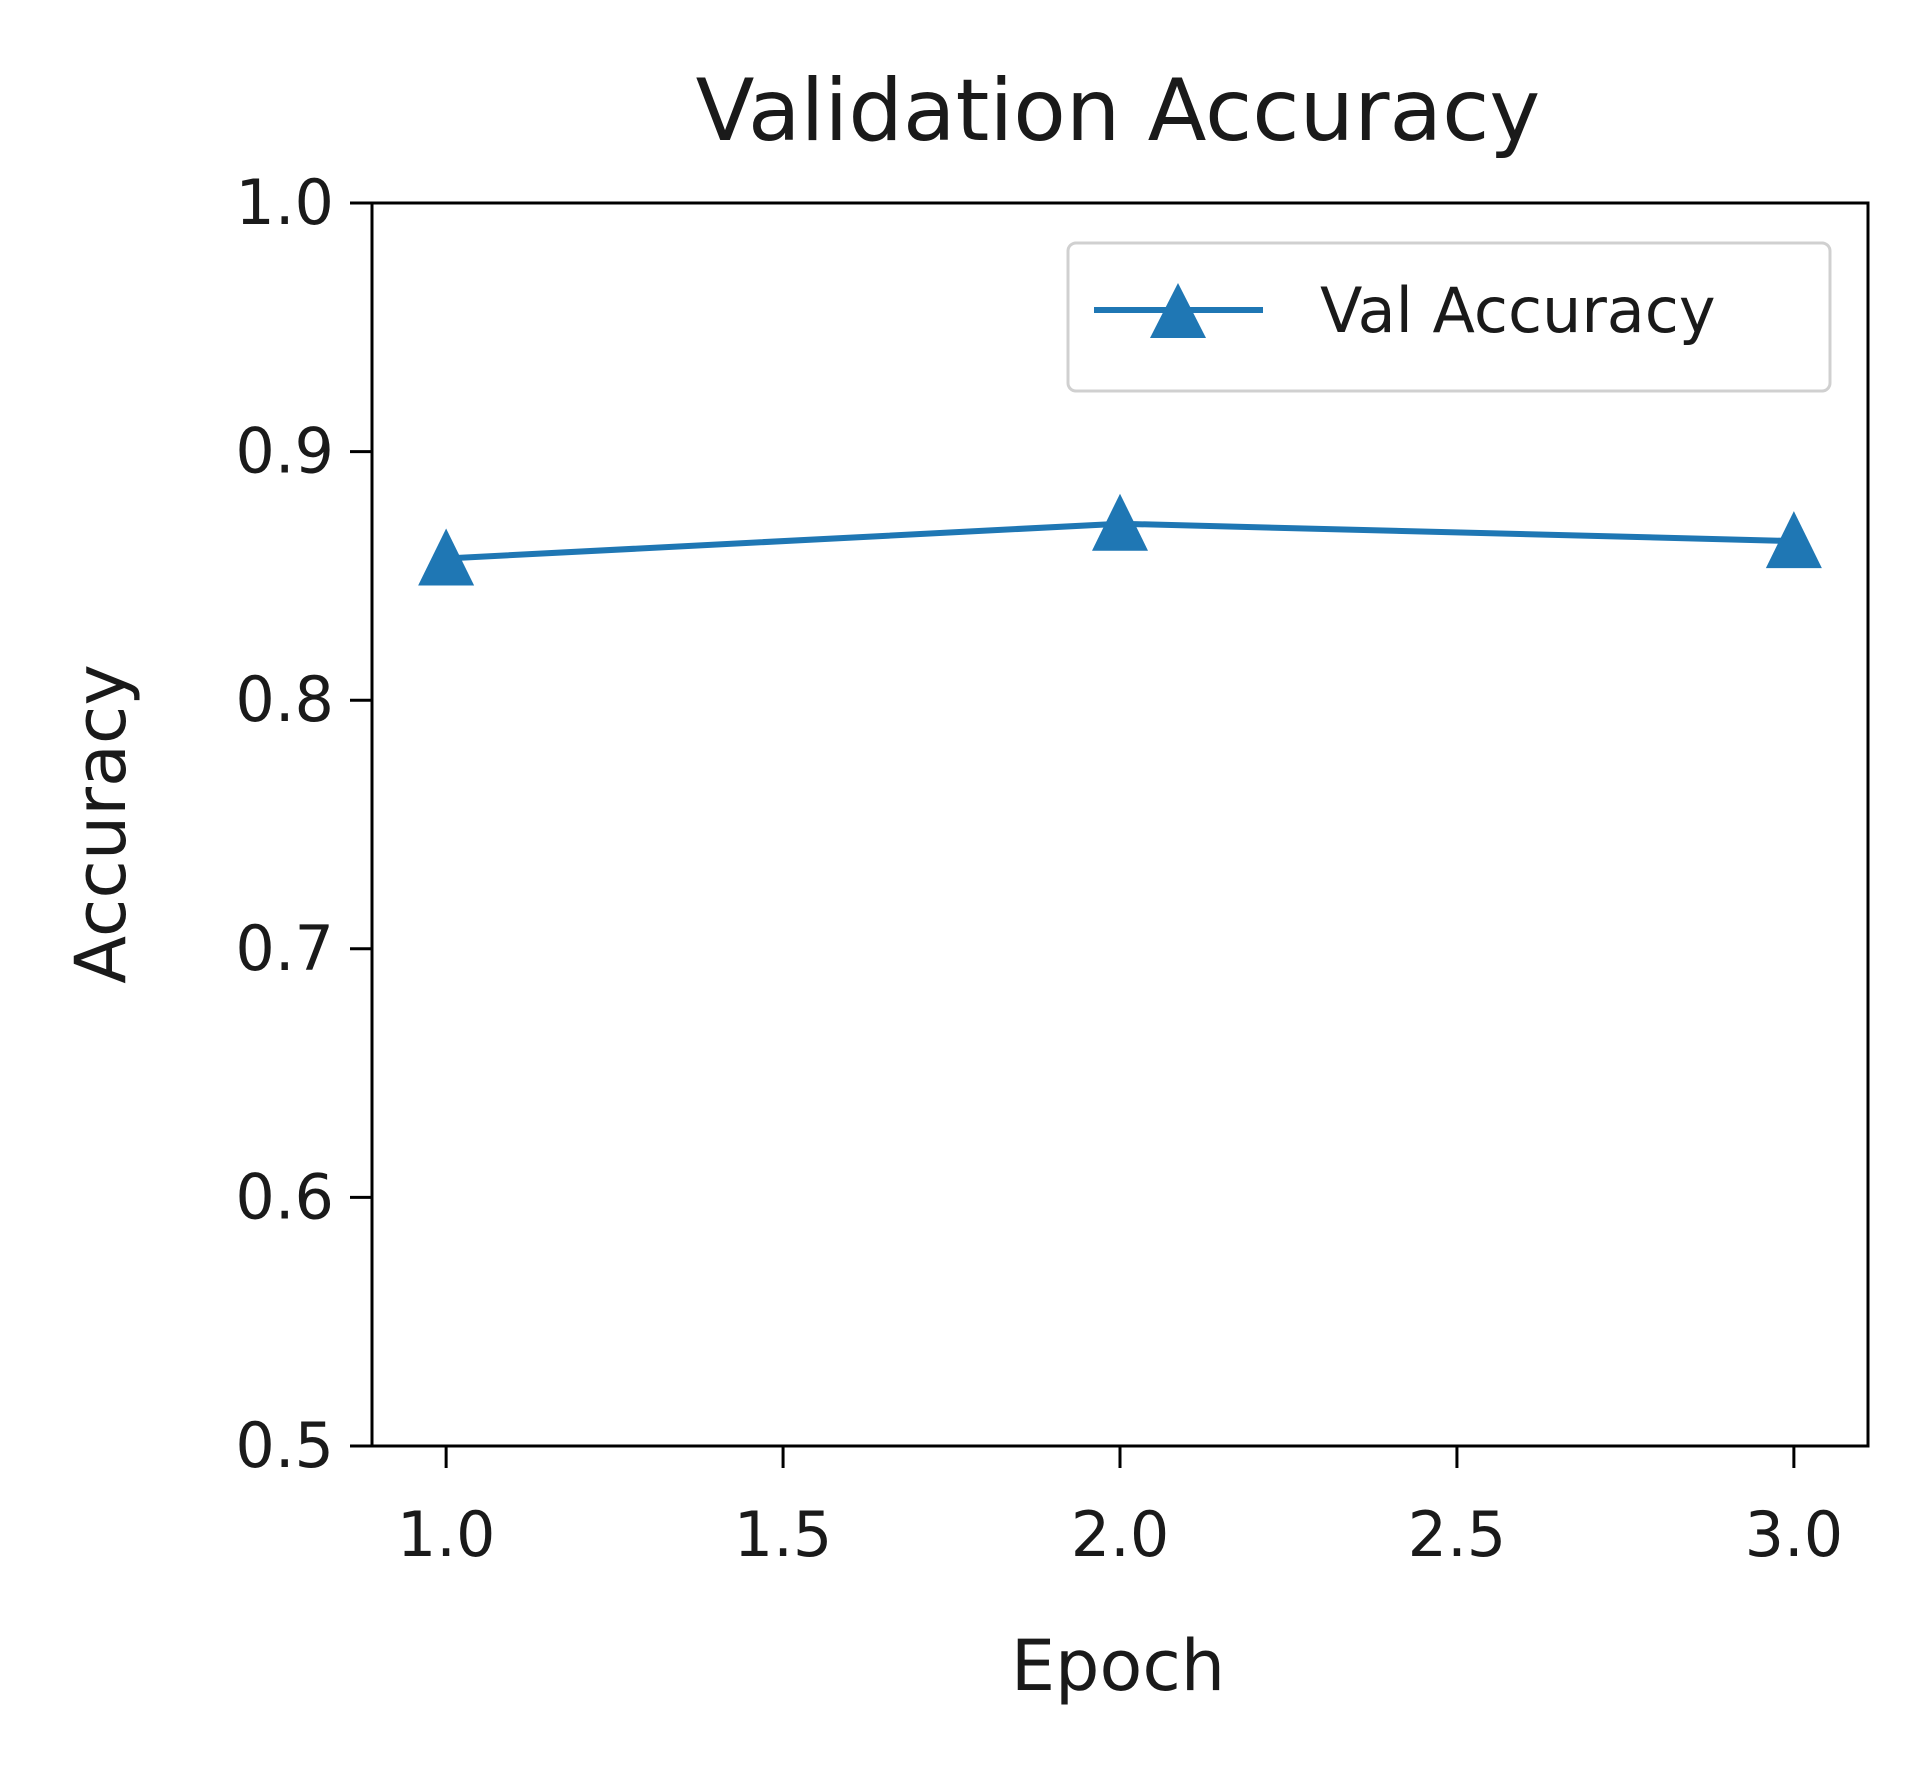 The image size is (1920, 1772). Describe the element at coordinates (446, 1534) in the screenshot. I see `x-tick-label: 1.0` at that location.